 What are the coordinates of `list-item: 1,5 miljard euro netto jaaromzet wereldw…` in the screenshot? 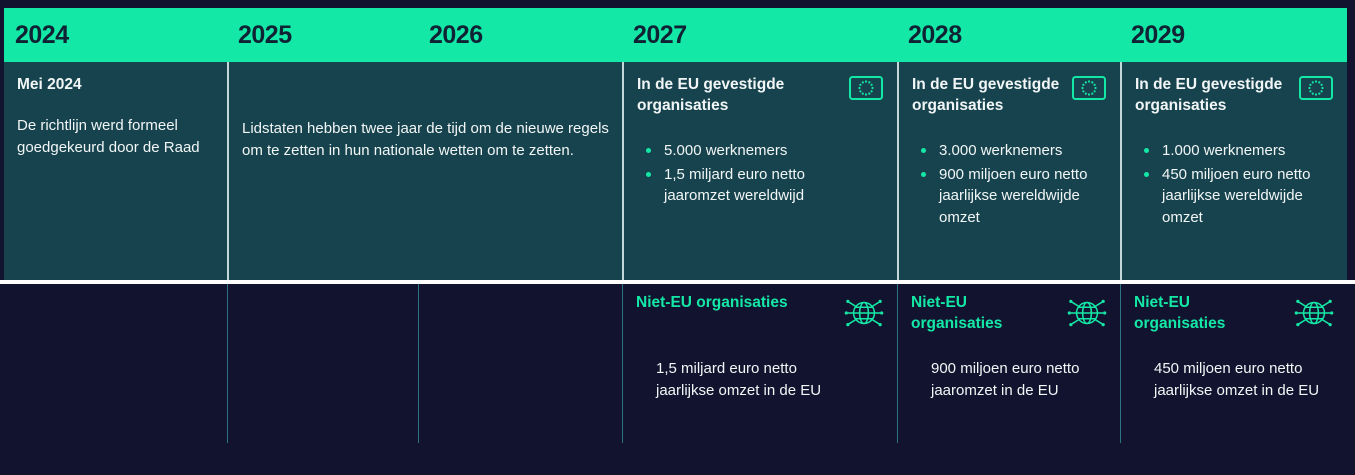 It's located at (762, 185).